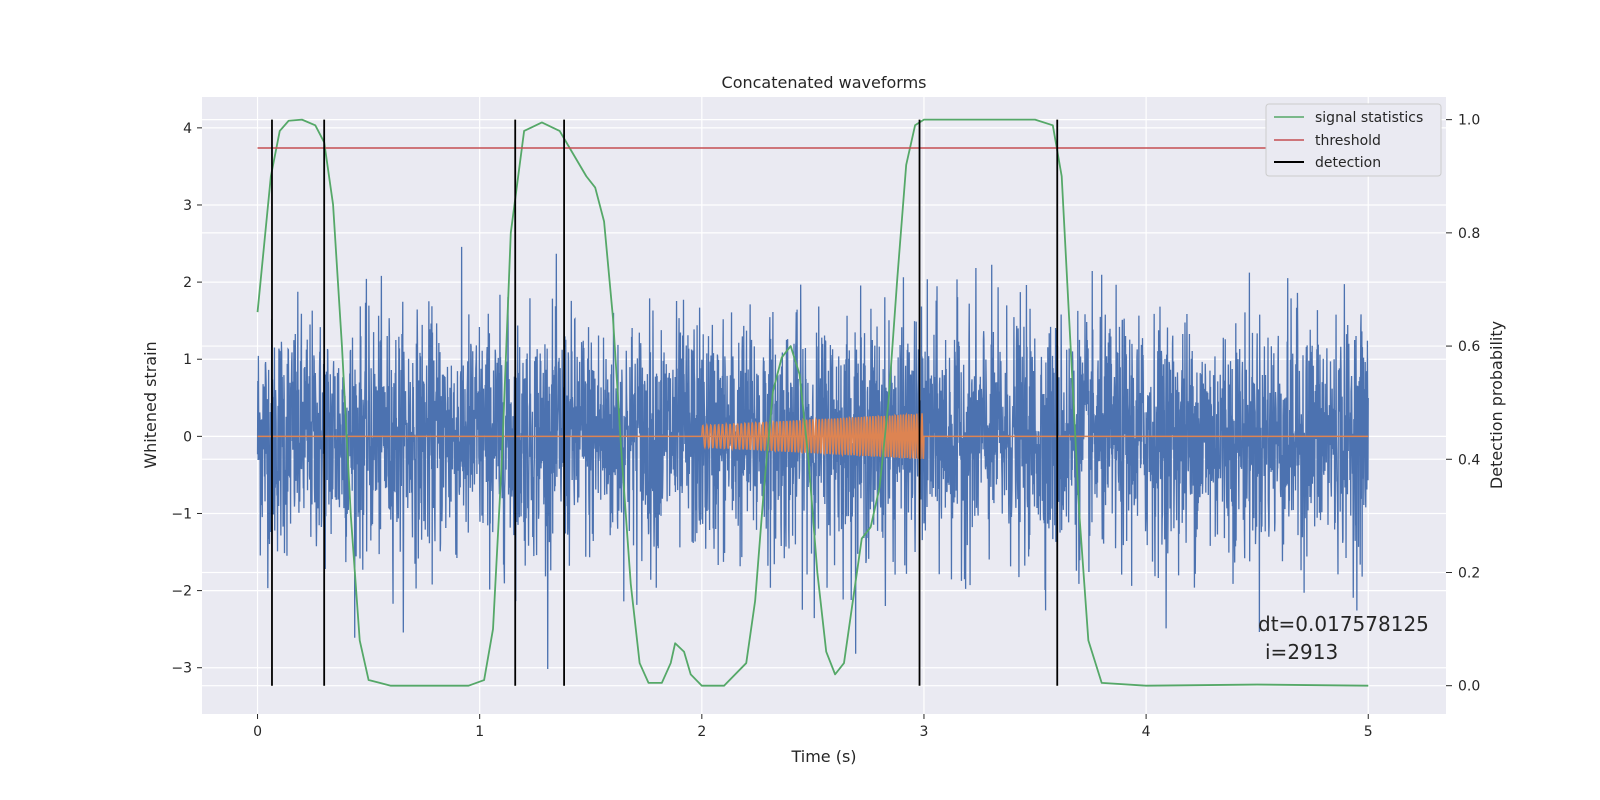  I want to click on x-tick-label-1: 1, so click(479, 732).